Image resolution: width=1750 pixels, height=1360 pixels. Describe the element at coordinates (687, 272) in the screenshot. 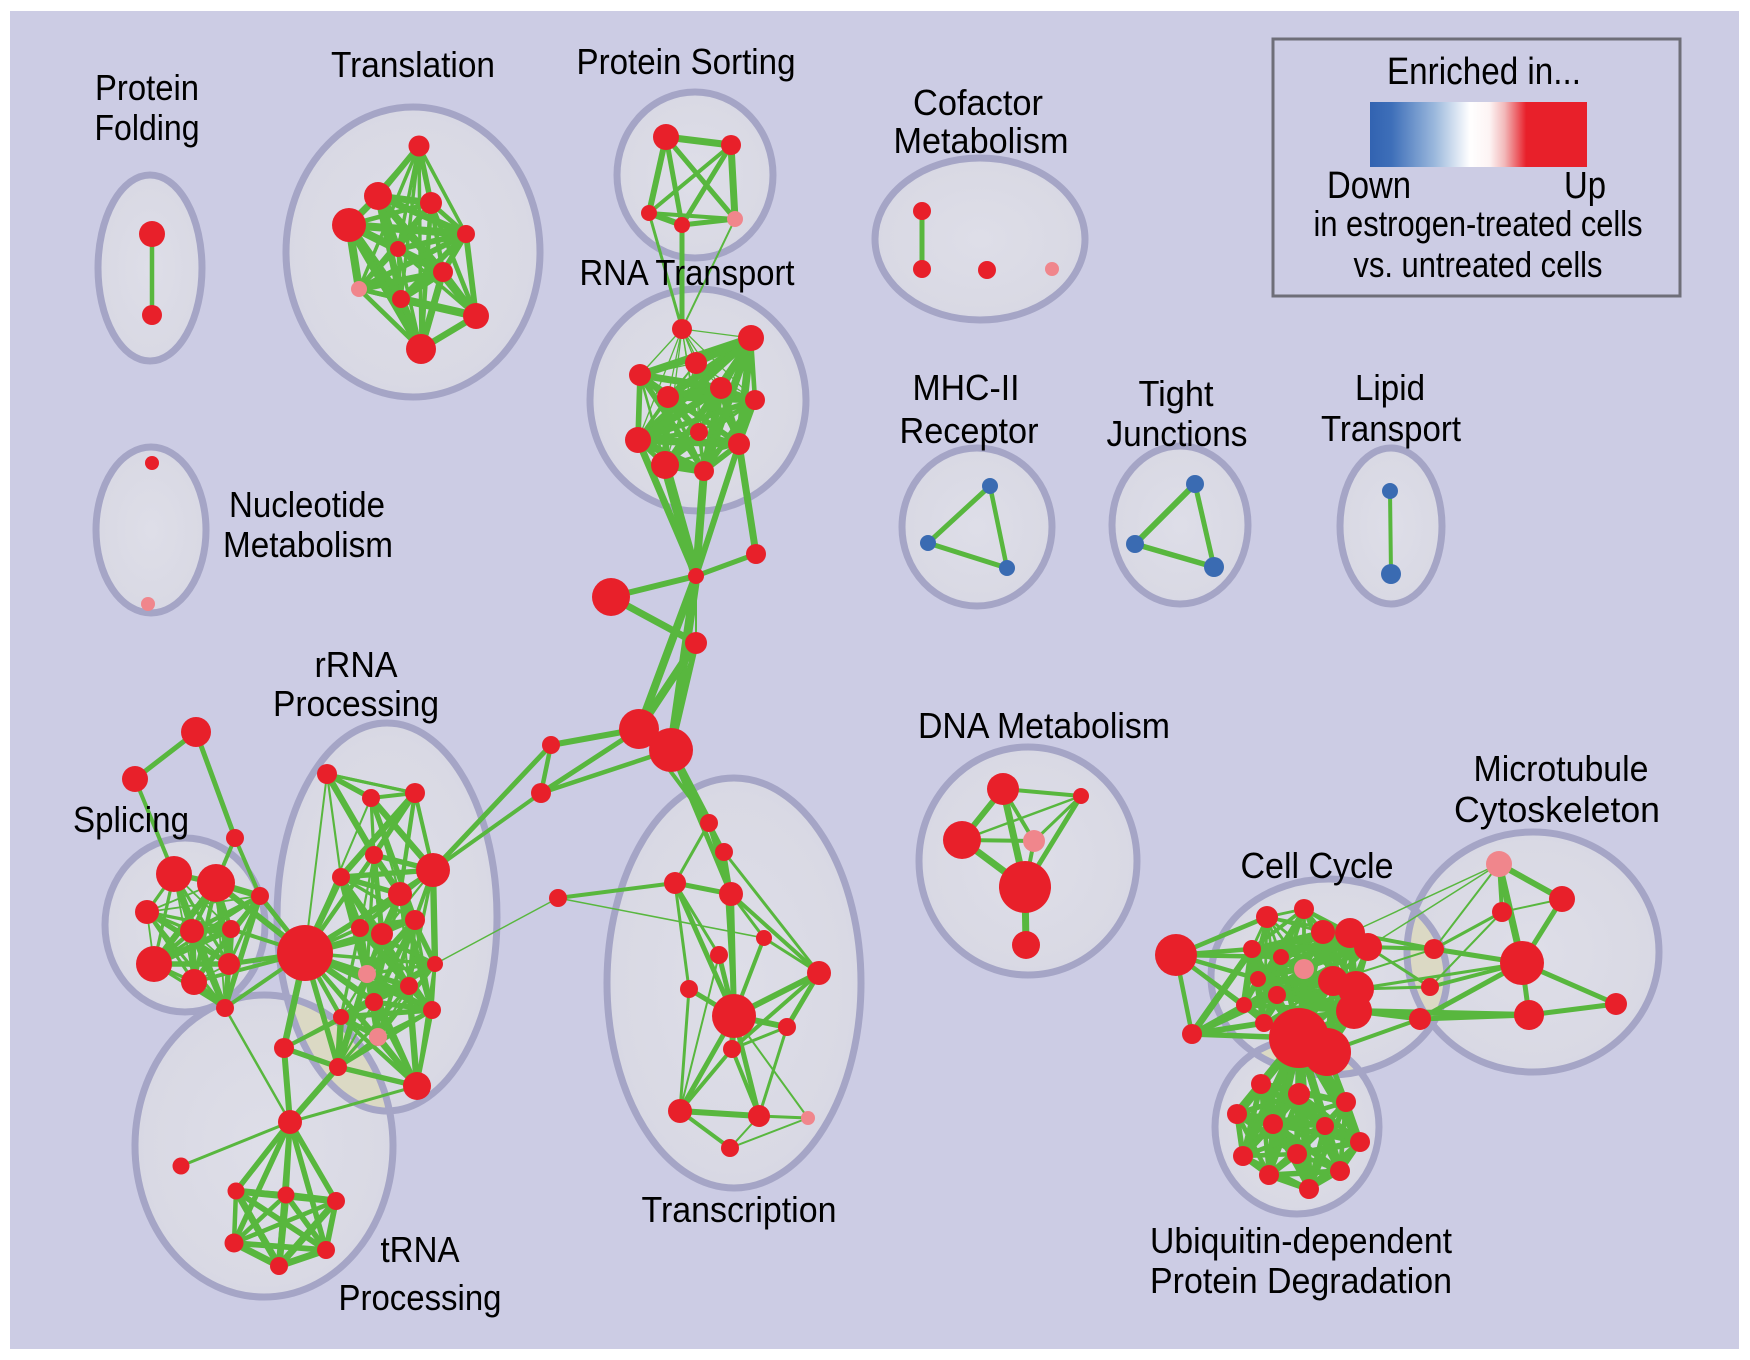

I see `svg-text: RNA Transport` at that location.